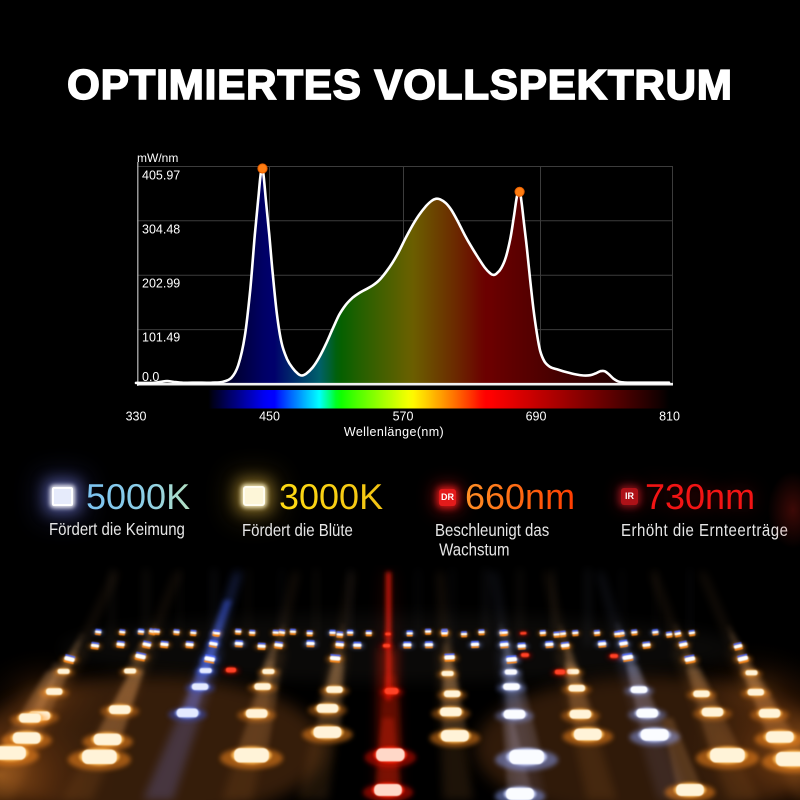  I want to click on svg-text: Wellenlänge(nm), so click(394, 432).